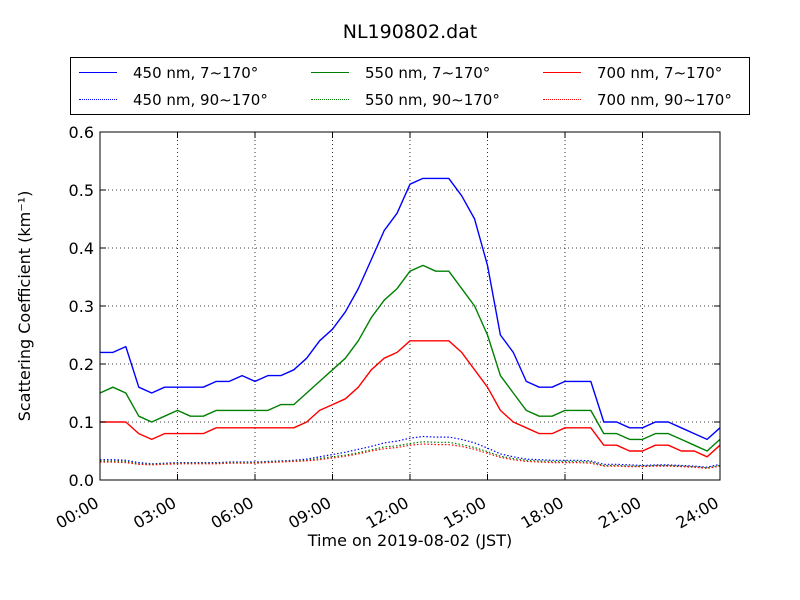  Describe the element at coordinates (81, 190) in the screenshot. I see `y-tick-label: 0.5` at that location.